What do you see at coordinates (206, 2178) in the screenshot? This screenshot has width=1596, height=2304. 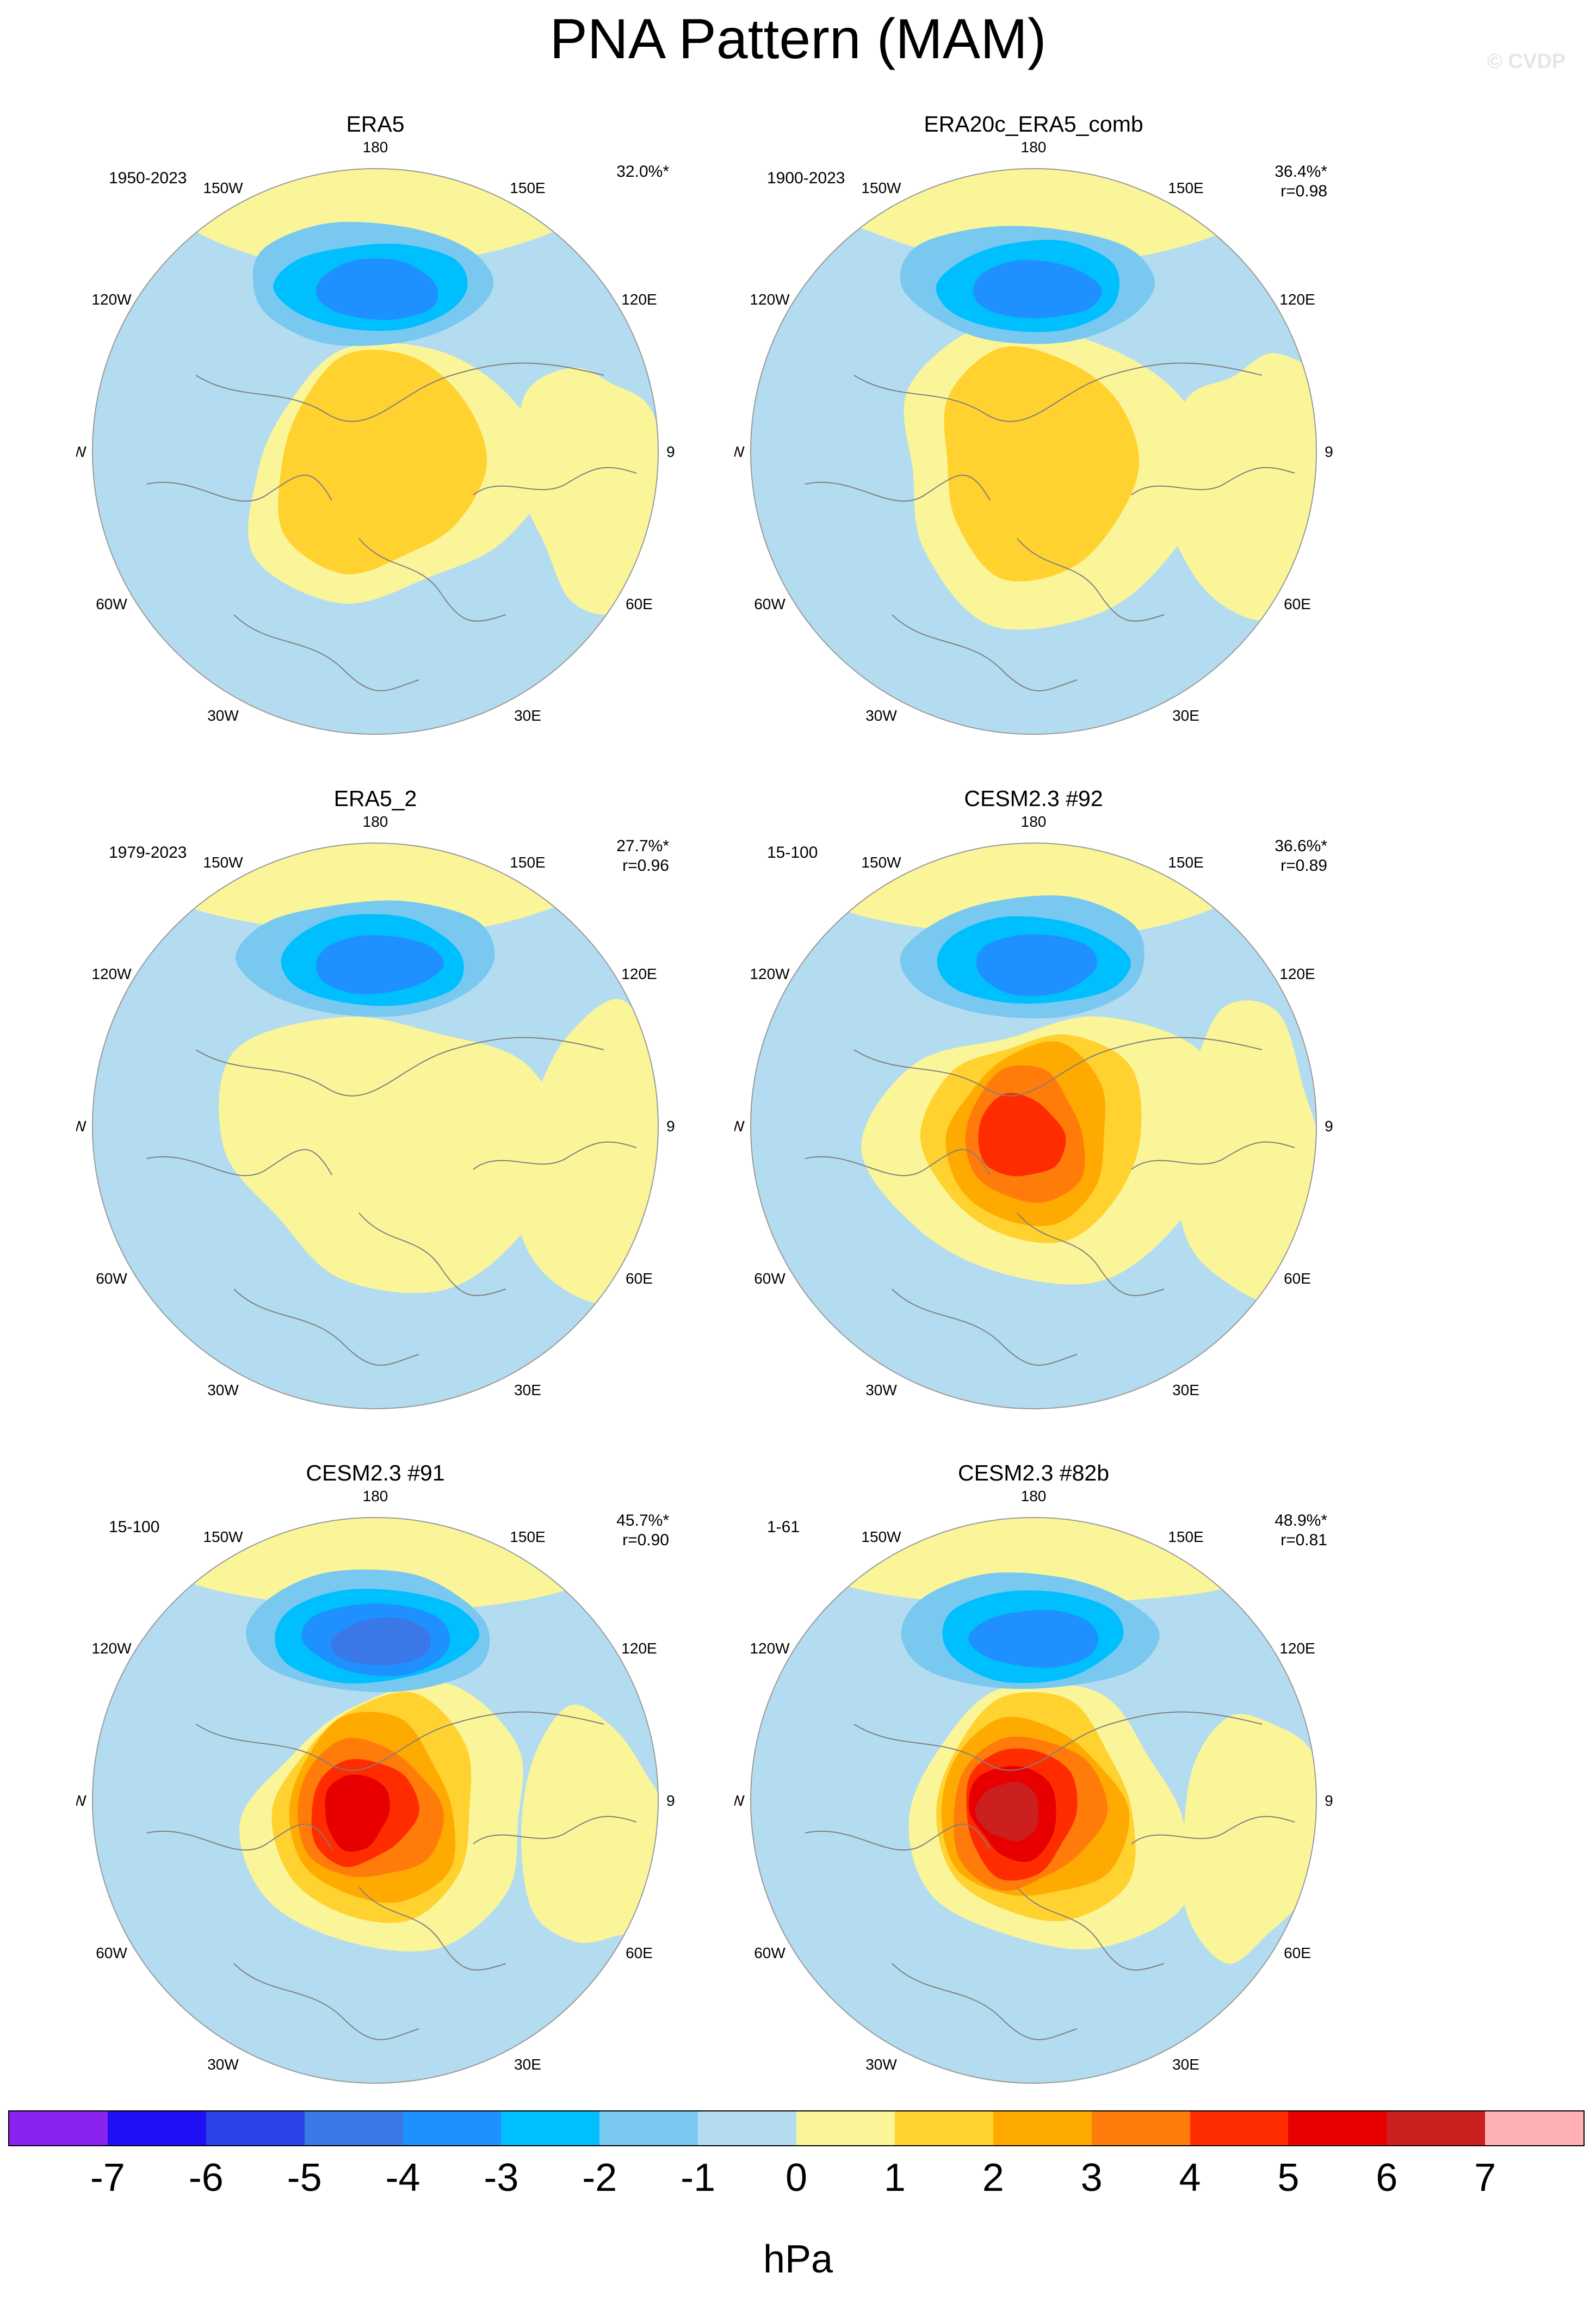 I see `colorbar-tick-label: -6` at bounding box center [206, 2178].